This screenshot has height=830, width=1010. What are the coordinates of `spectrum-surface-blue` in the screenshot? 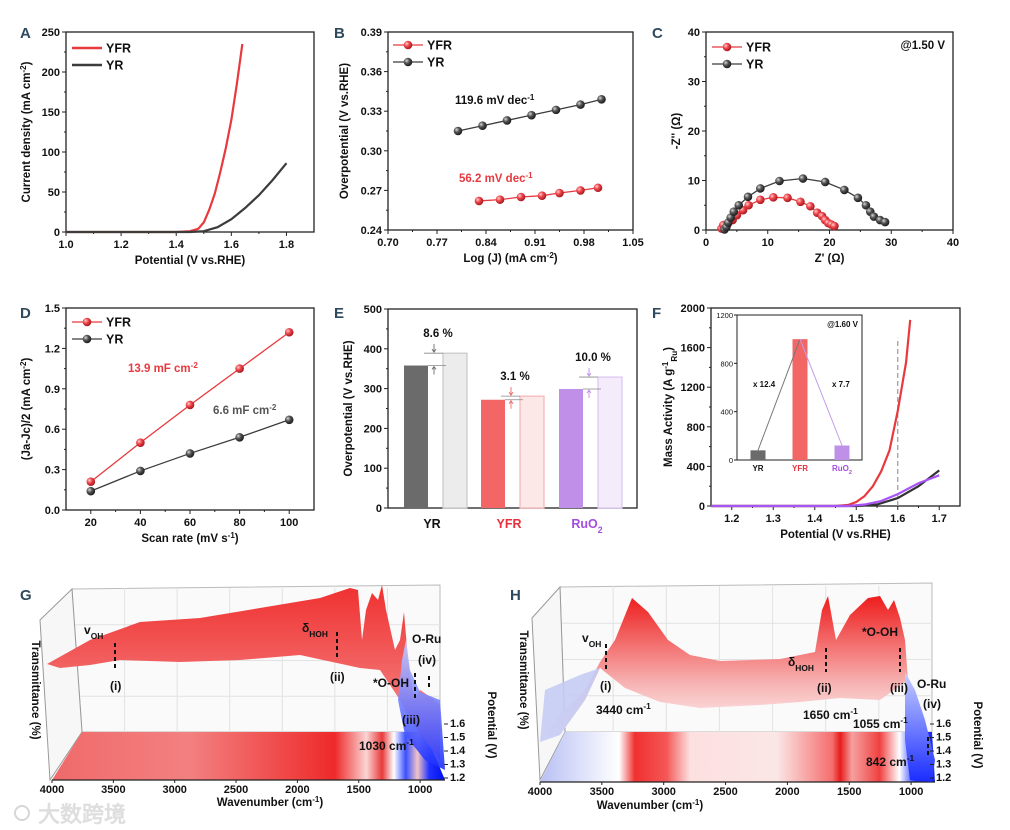 It's located at (570, 705).